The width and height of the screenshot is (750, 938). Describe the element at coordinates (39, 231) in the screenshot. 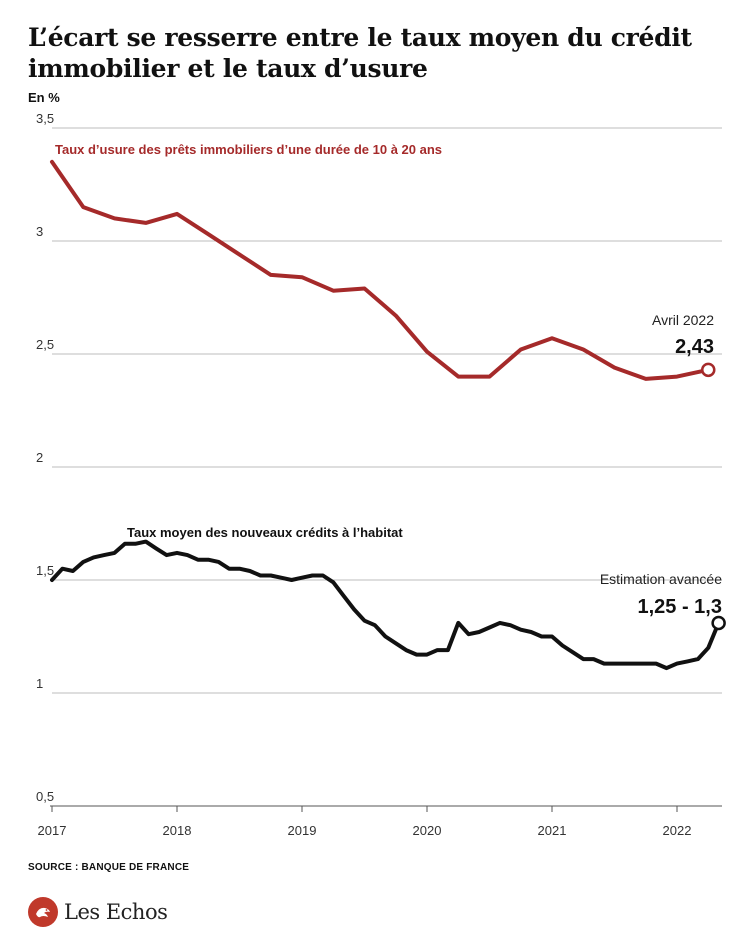

I see `y-tick-label: 3` at that location.